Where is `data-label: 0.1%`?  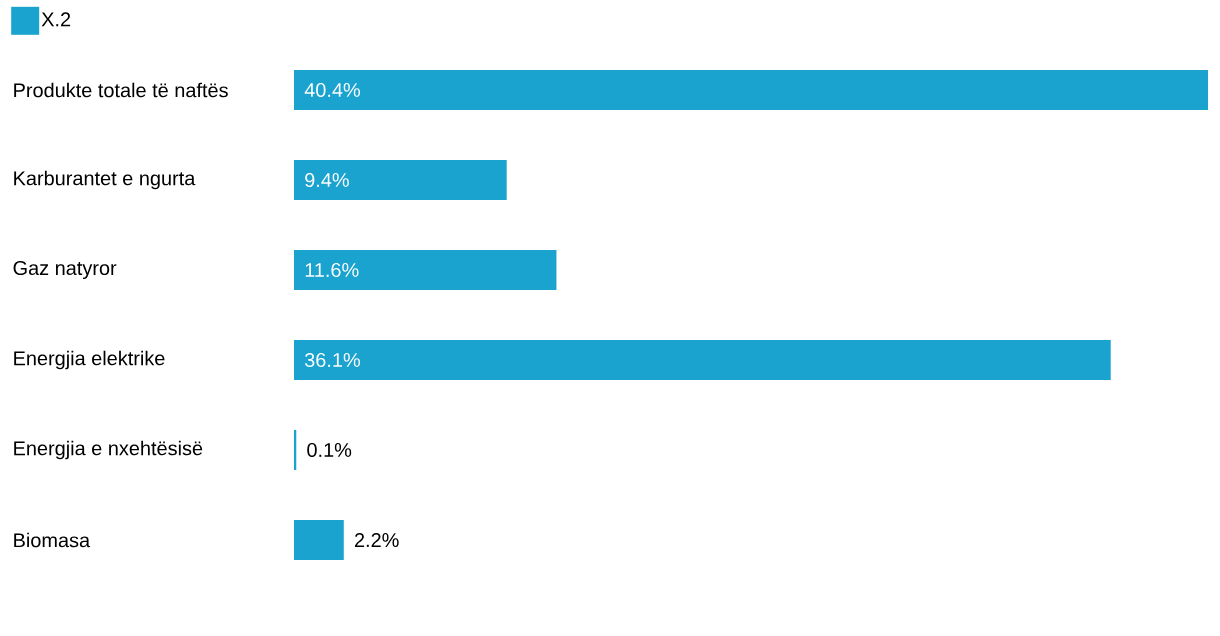
data-label: 0.1% is located at coordinates (329, 450).